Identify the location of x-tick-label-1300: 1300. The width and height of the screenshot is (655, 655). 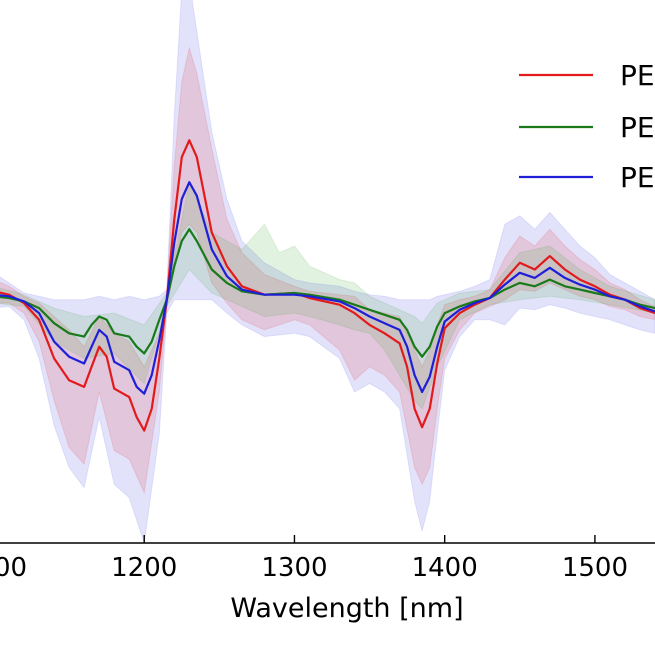
(294, 568).